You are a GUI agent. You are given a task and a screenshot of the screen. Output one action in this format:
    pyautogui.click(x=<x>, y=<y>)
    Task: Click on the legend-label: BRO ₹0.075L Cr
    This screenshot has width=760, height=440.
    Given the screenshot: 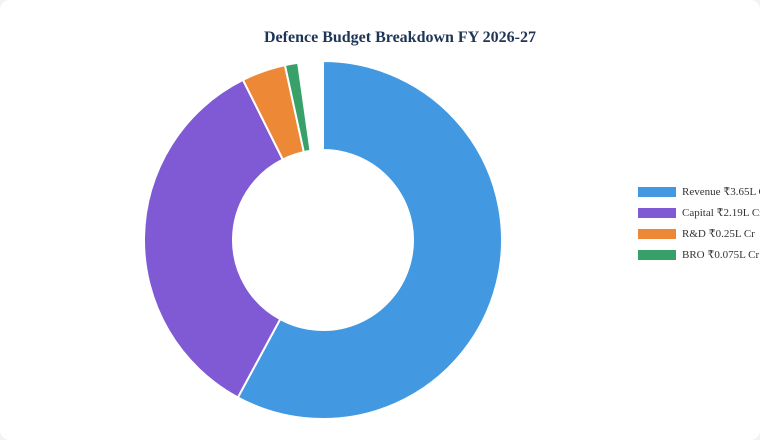 What is the action you would take?
    pyautogui.click(x=721, y=255)
    